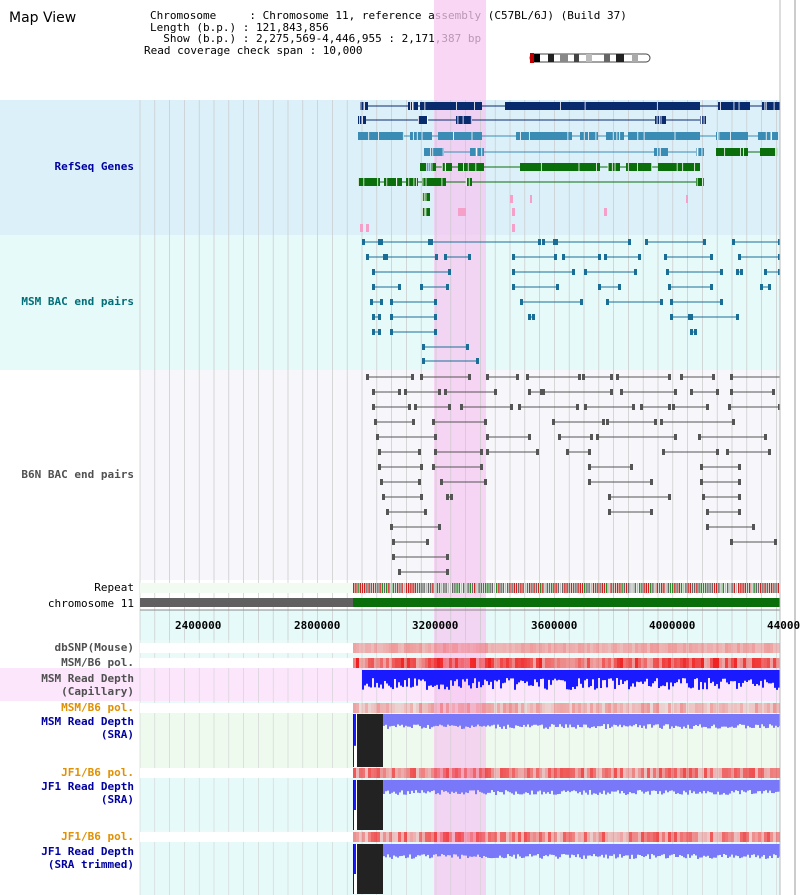 The width and height of the screenshot is (800, 895). What do you see at coordinates (87, 851) in the screenshot?
I see `track-label-jf1-depth-trim: JF1 Read Depth` at bounding box center [87, 851].